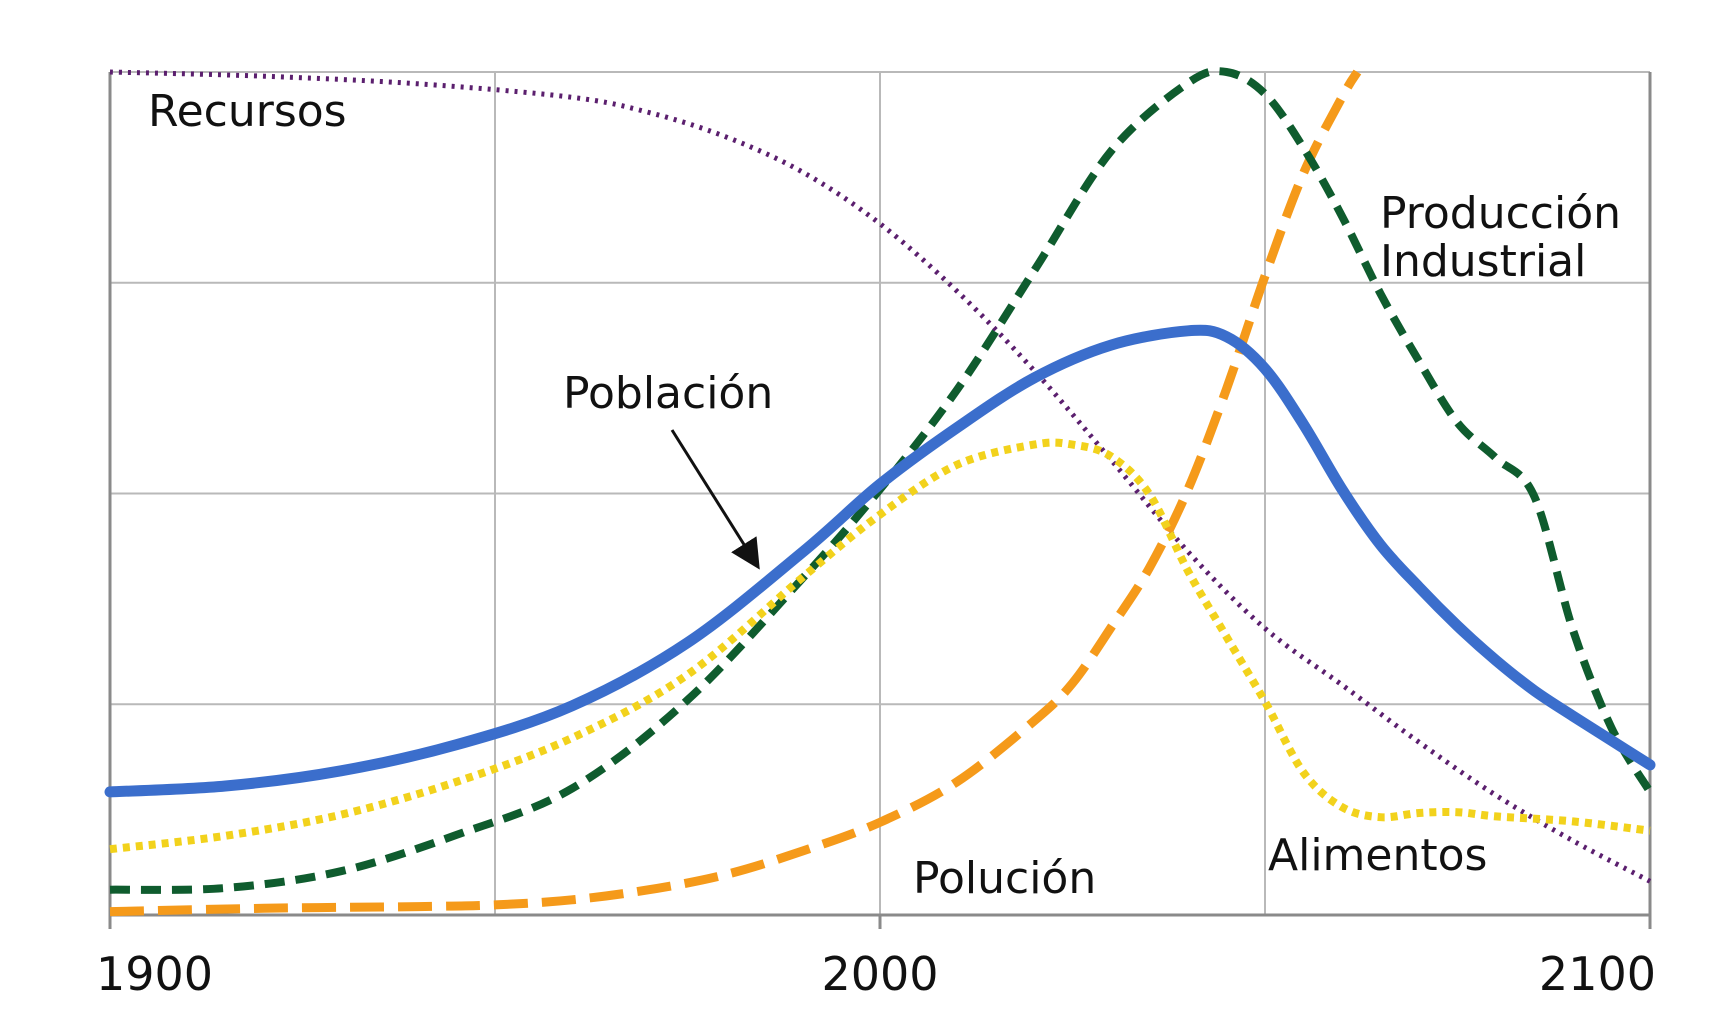  What do you see at coordinates (1597, 974) in the screenshot?
I see `x-tick-label-2100: 2100` at bounding box center [1597, 974].